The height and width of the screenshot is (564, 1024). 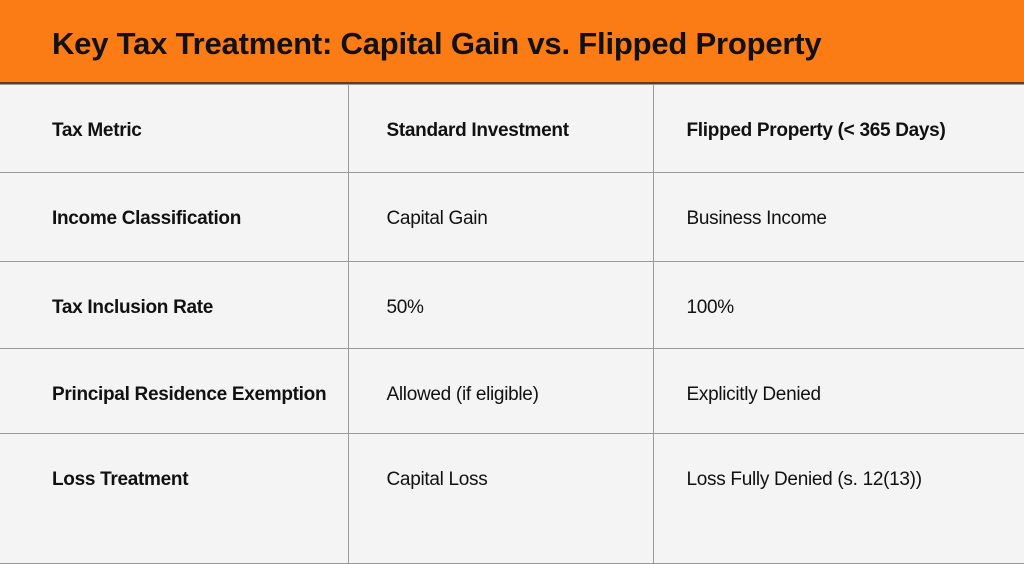 What do you see at coordinates (174, 391) in the screenshot?
I see `table-cell: Principal Residence Exemption` at bounding box center [174, 391].